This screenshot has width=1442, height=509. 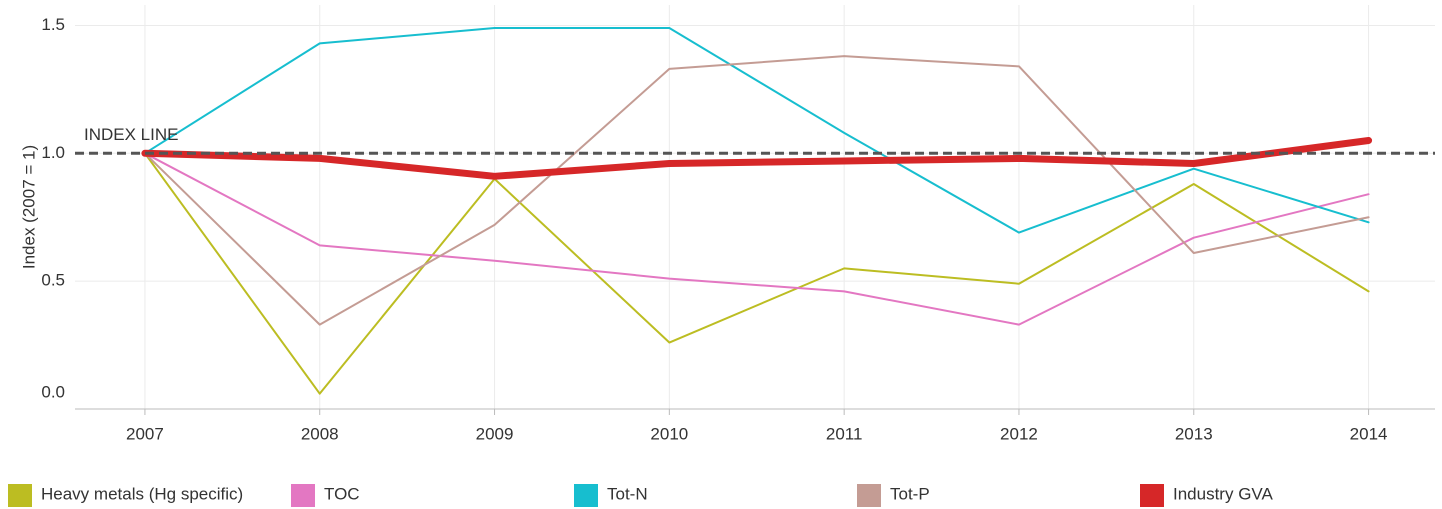 I want to click on y-tick-label: 1.5, so click(x=53, y=24).